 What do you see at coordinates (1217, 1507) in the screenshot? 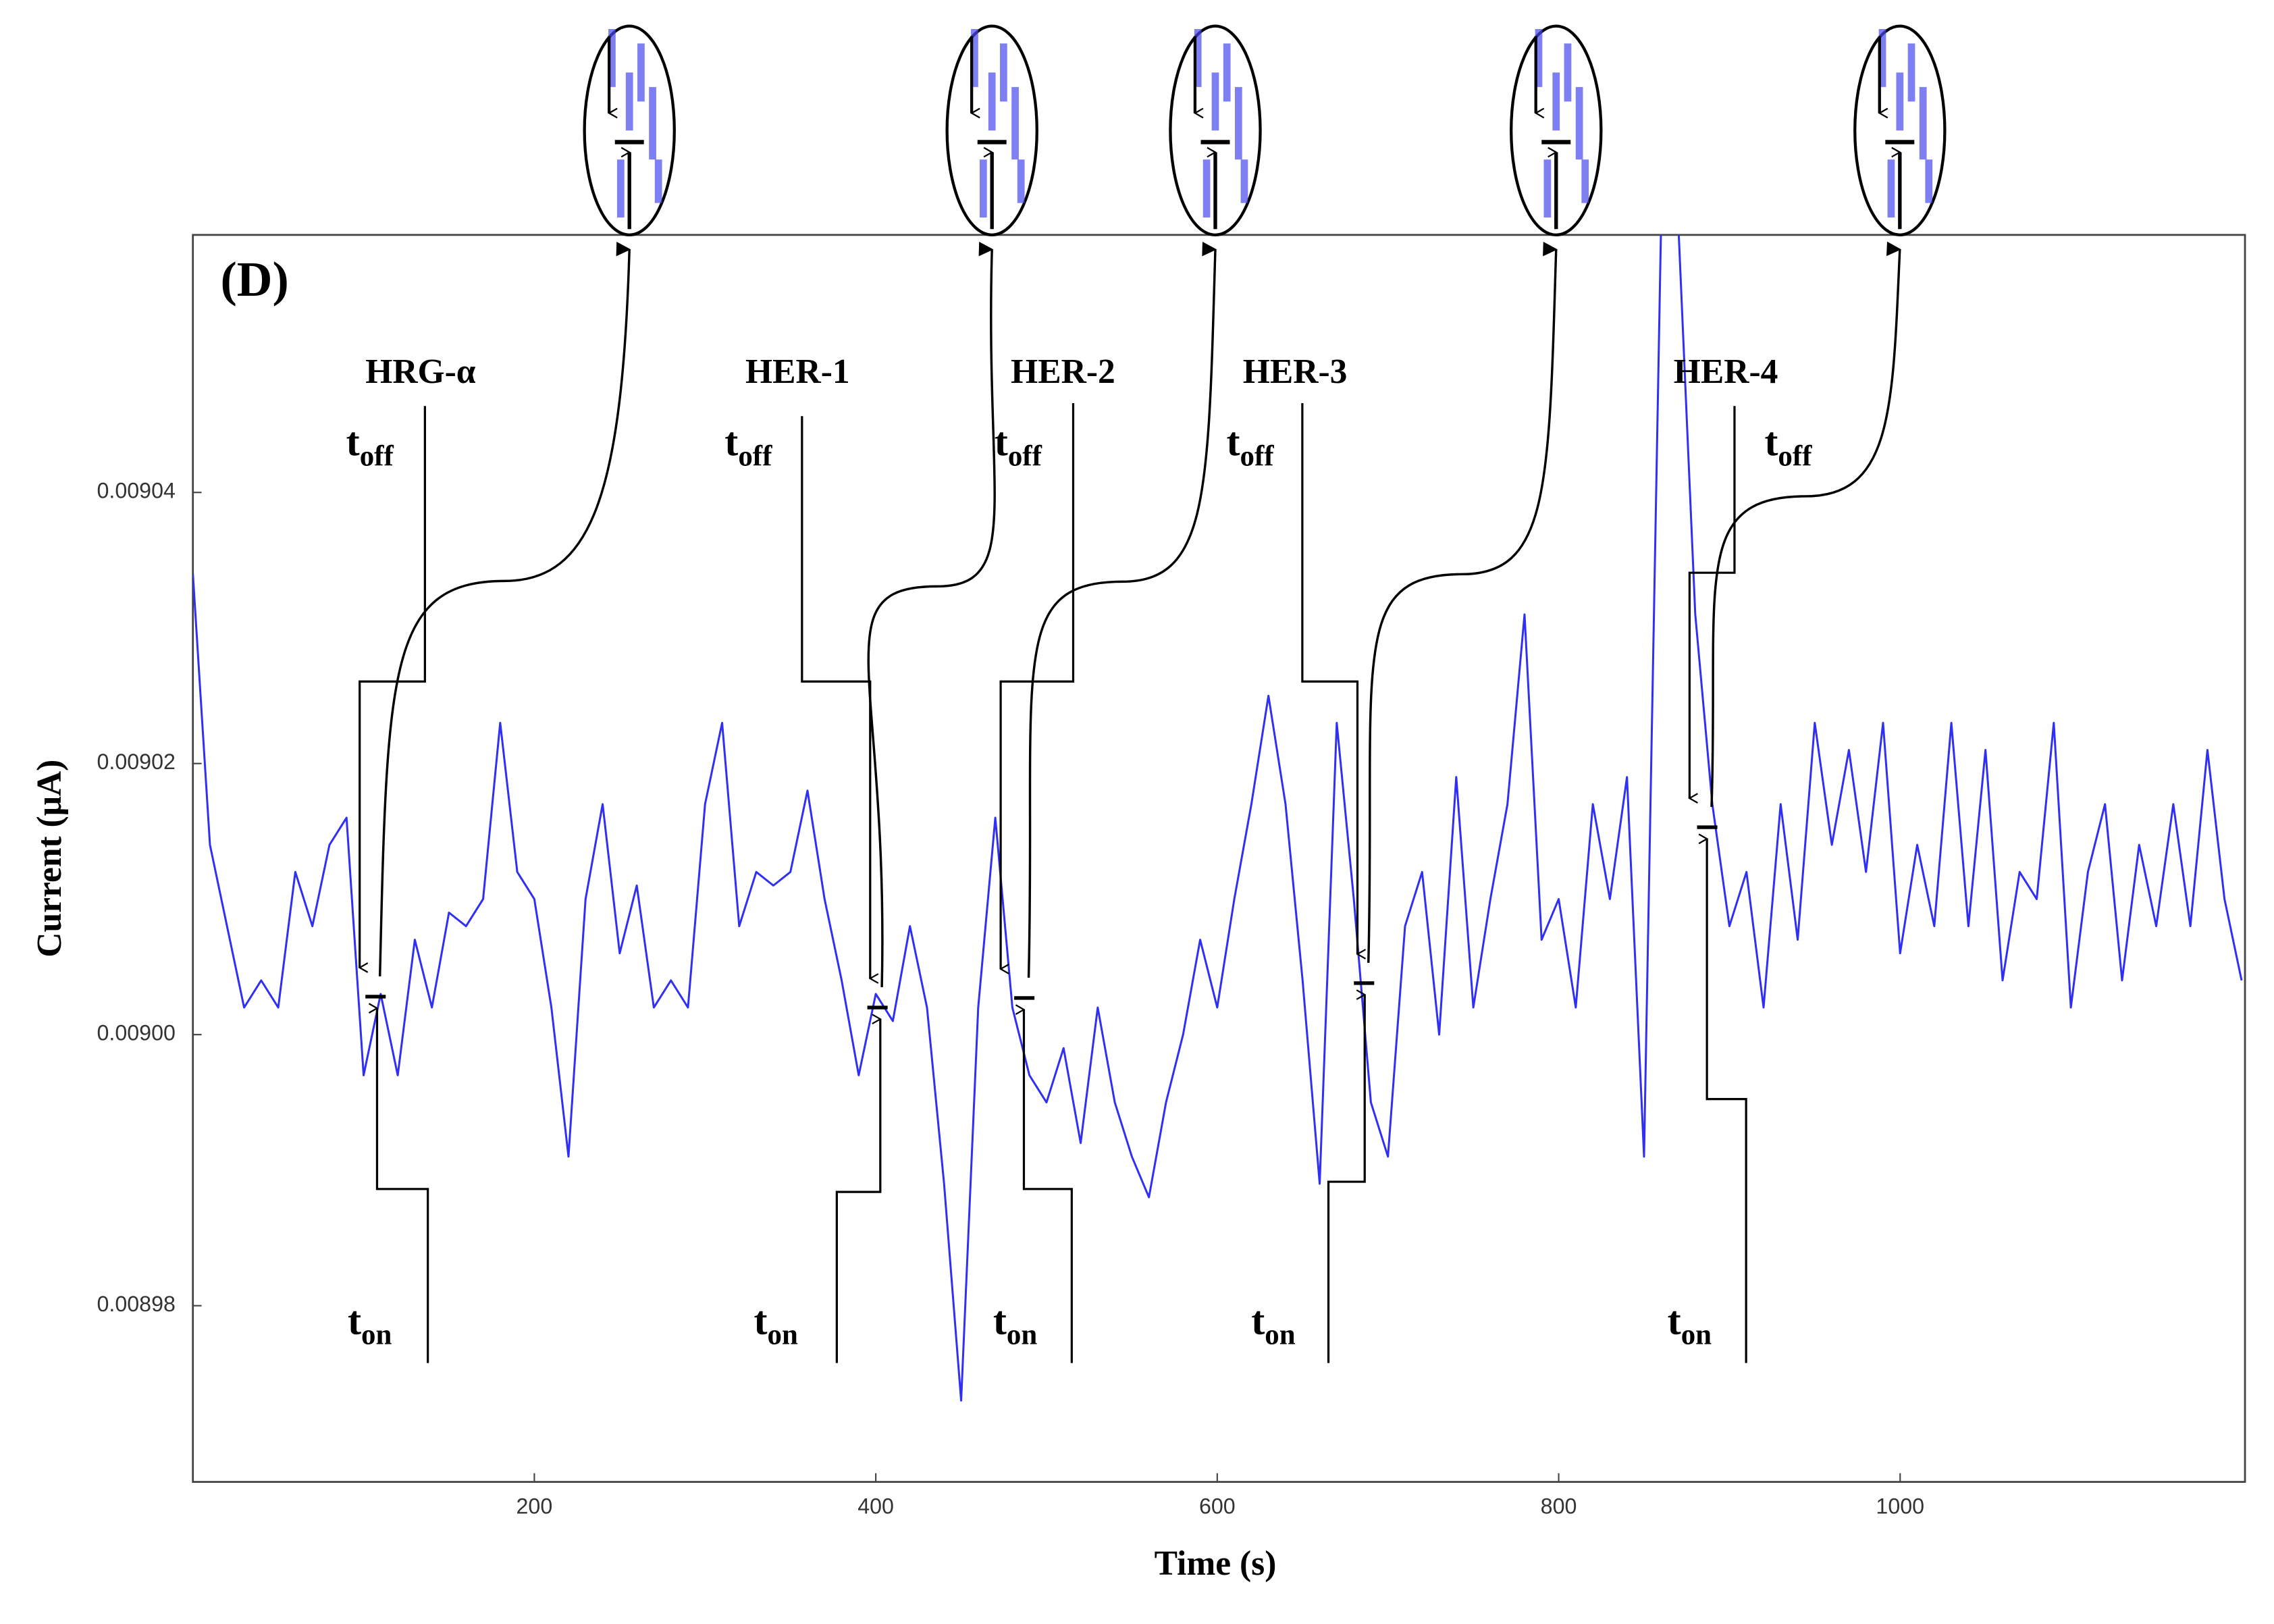
I see `x-tick-label: 600` at bounding box center [1217, 1507].